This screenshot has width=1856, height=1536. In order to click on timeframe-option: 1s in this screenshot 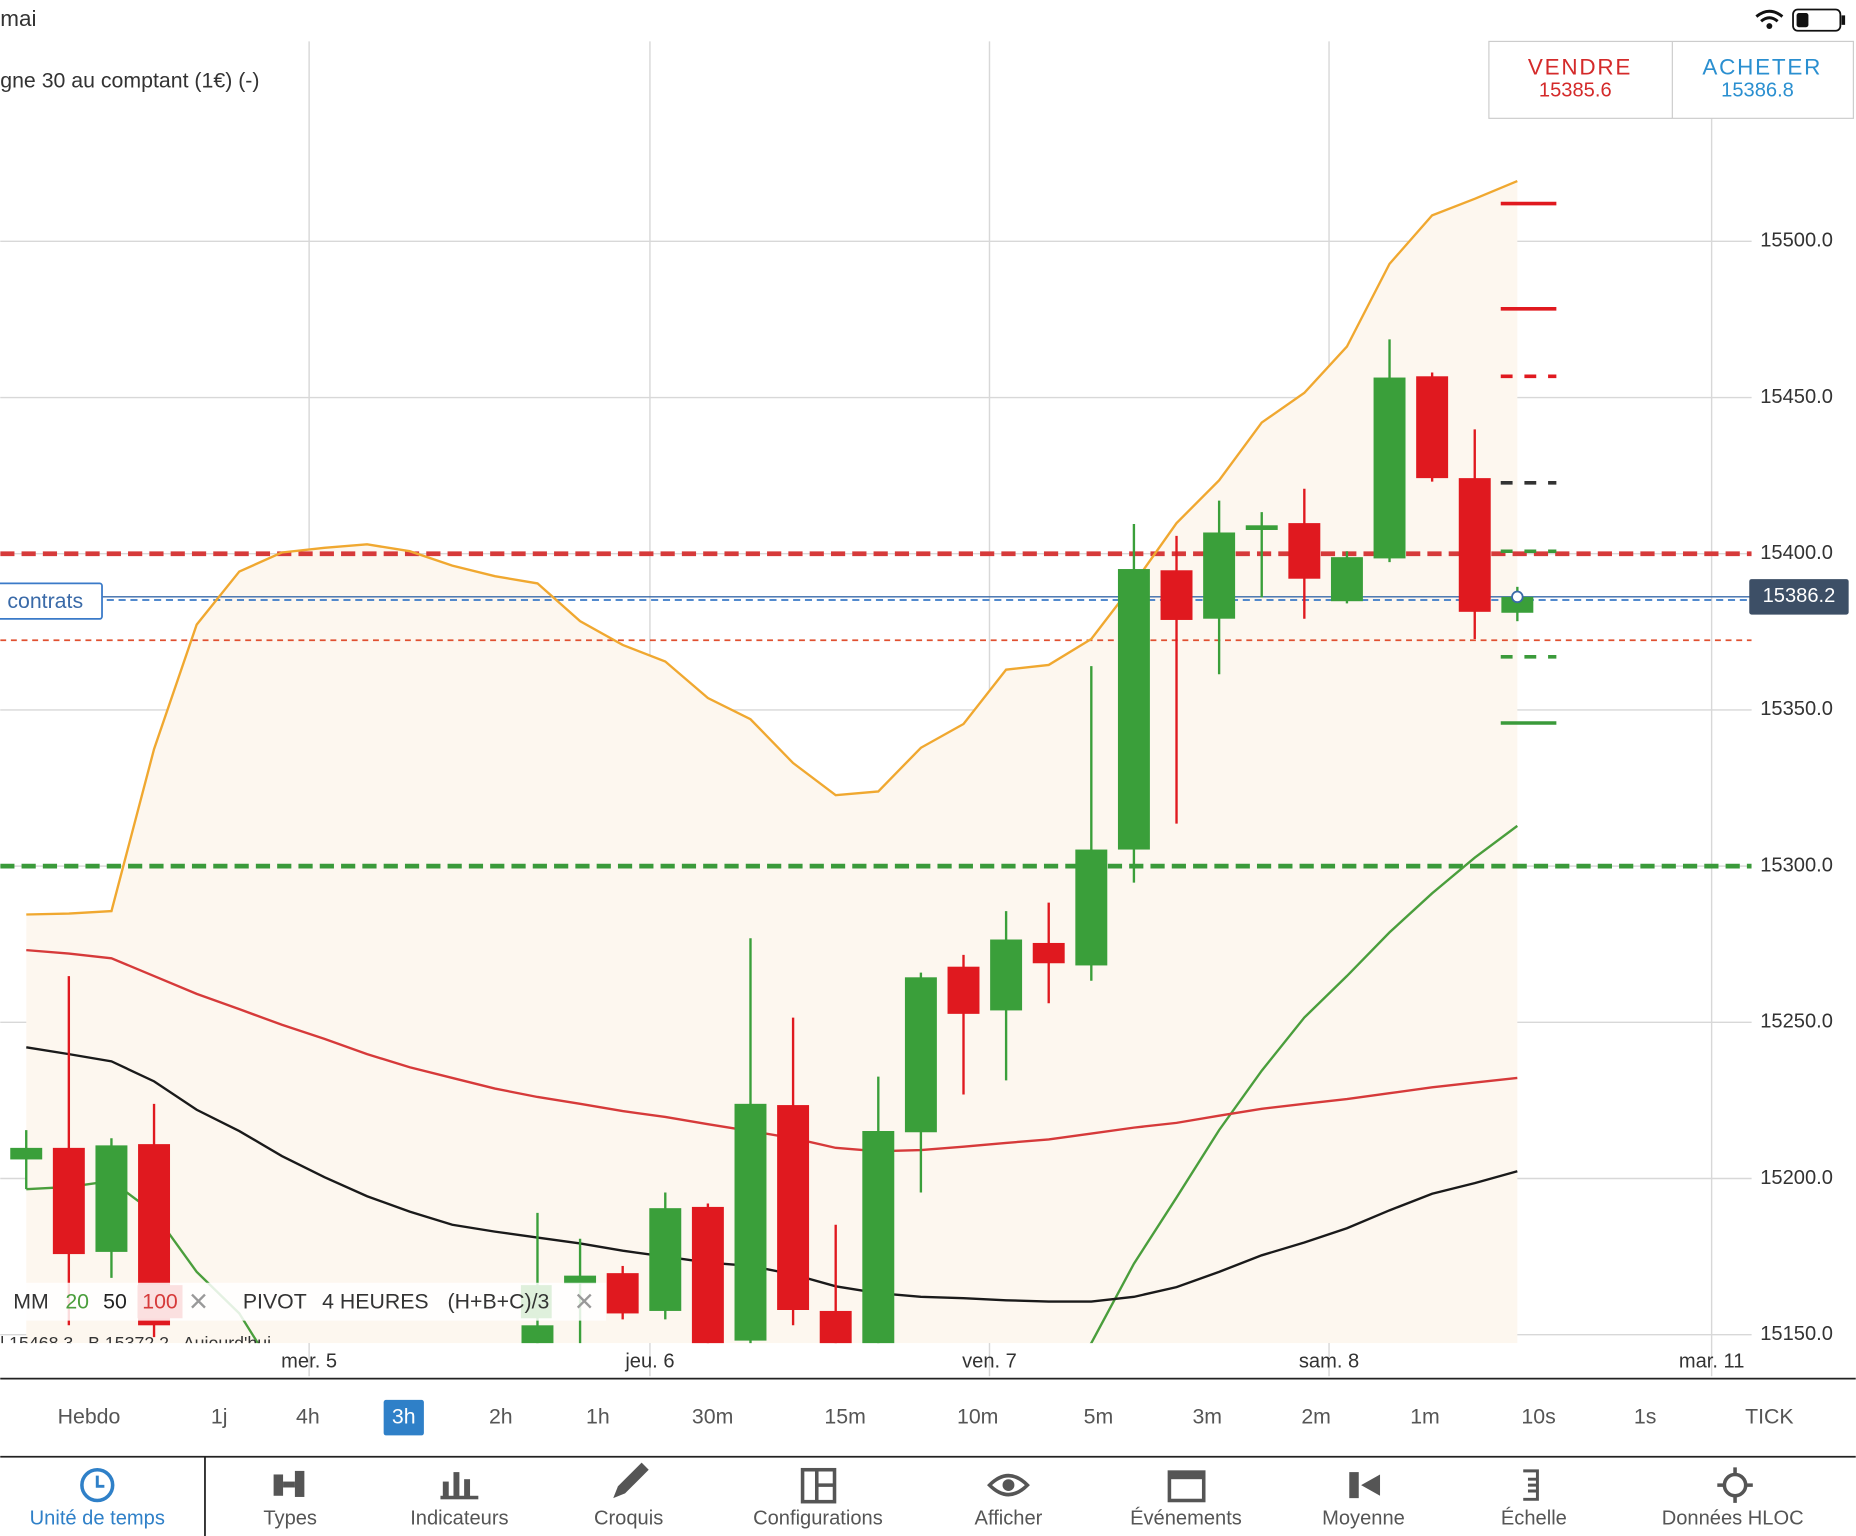, I will do `click(1645, 1416)`.